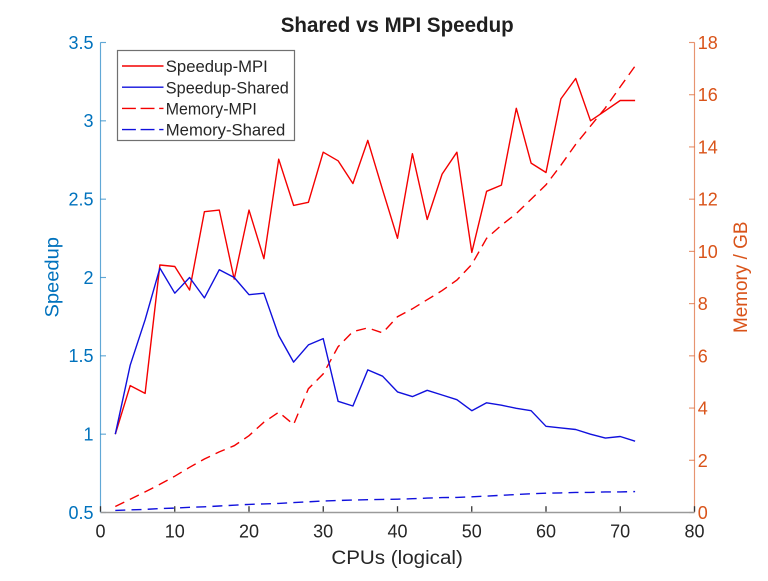 This screenshot has height=581, width=768. What do you see at coordinates (217, 67) in the screenshot?
I see `svg-text: Speedup-MPI` at bounding box center [217, 67].